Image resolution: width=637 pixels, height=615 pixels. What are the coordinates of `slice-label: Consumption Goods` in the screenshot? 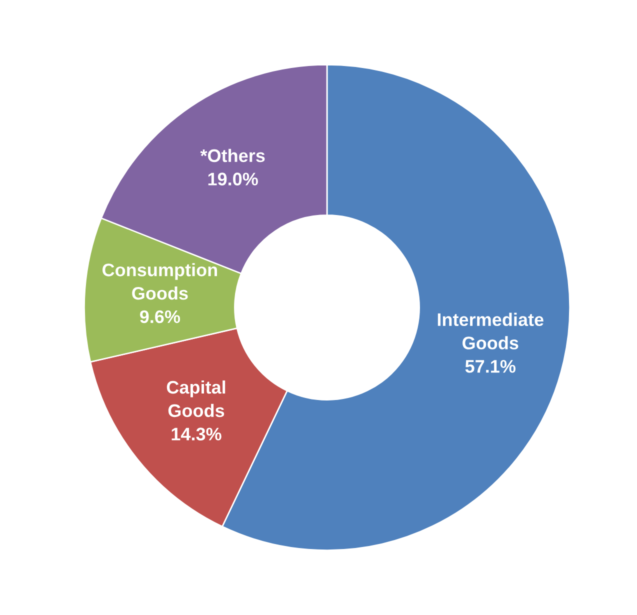 It's located at (159, 281).